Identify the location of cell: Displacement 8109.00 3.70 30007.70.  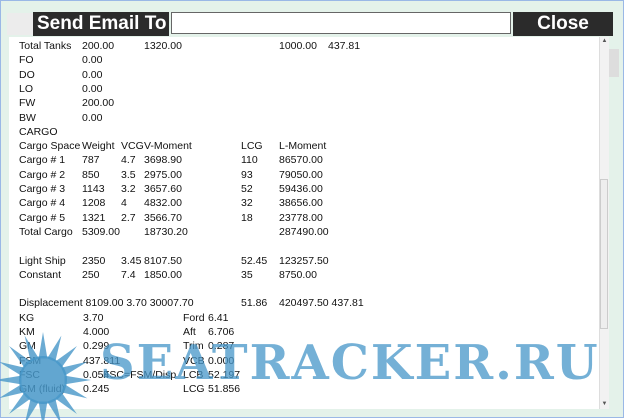
(106, 303).